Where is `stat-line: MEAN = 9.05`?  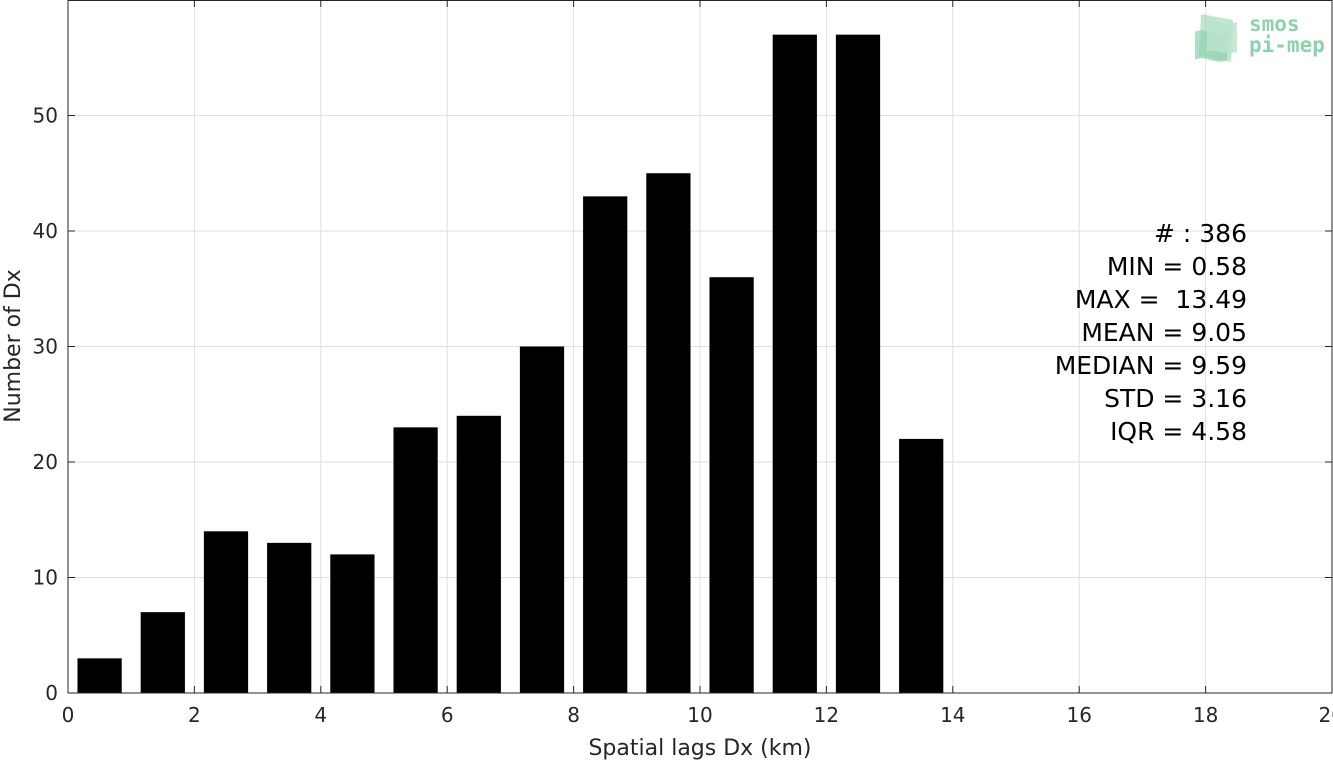
stat-line: MEAN = 9.05 is located at coordinates (1164, 332).